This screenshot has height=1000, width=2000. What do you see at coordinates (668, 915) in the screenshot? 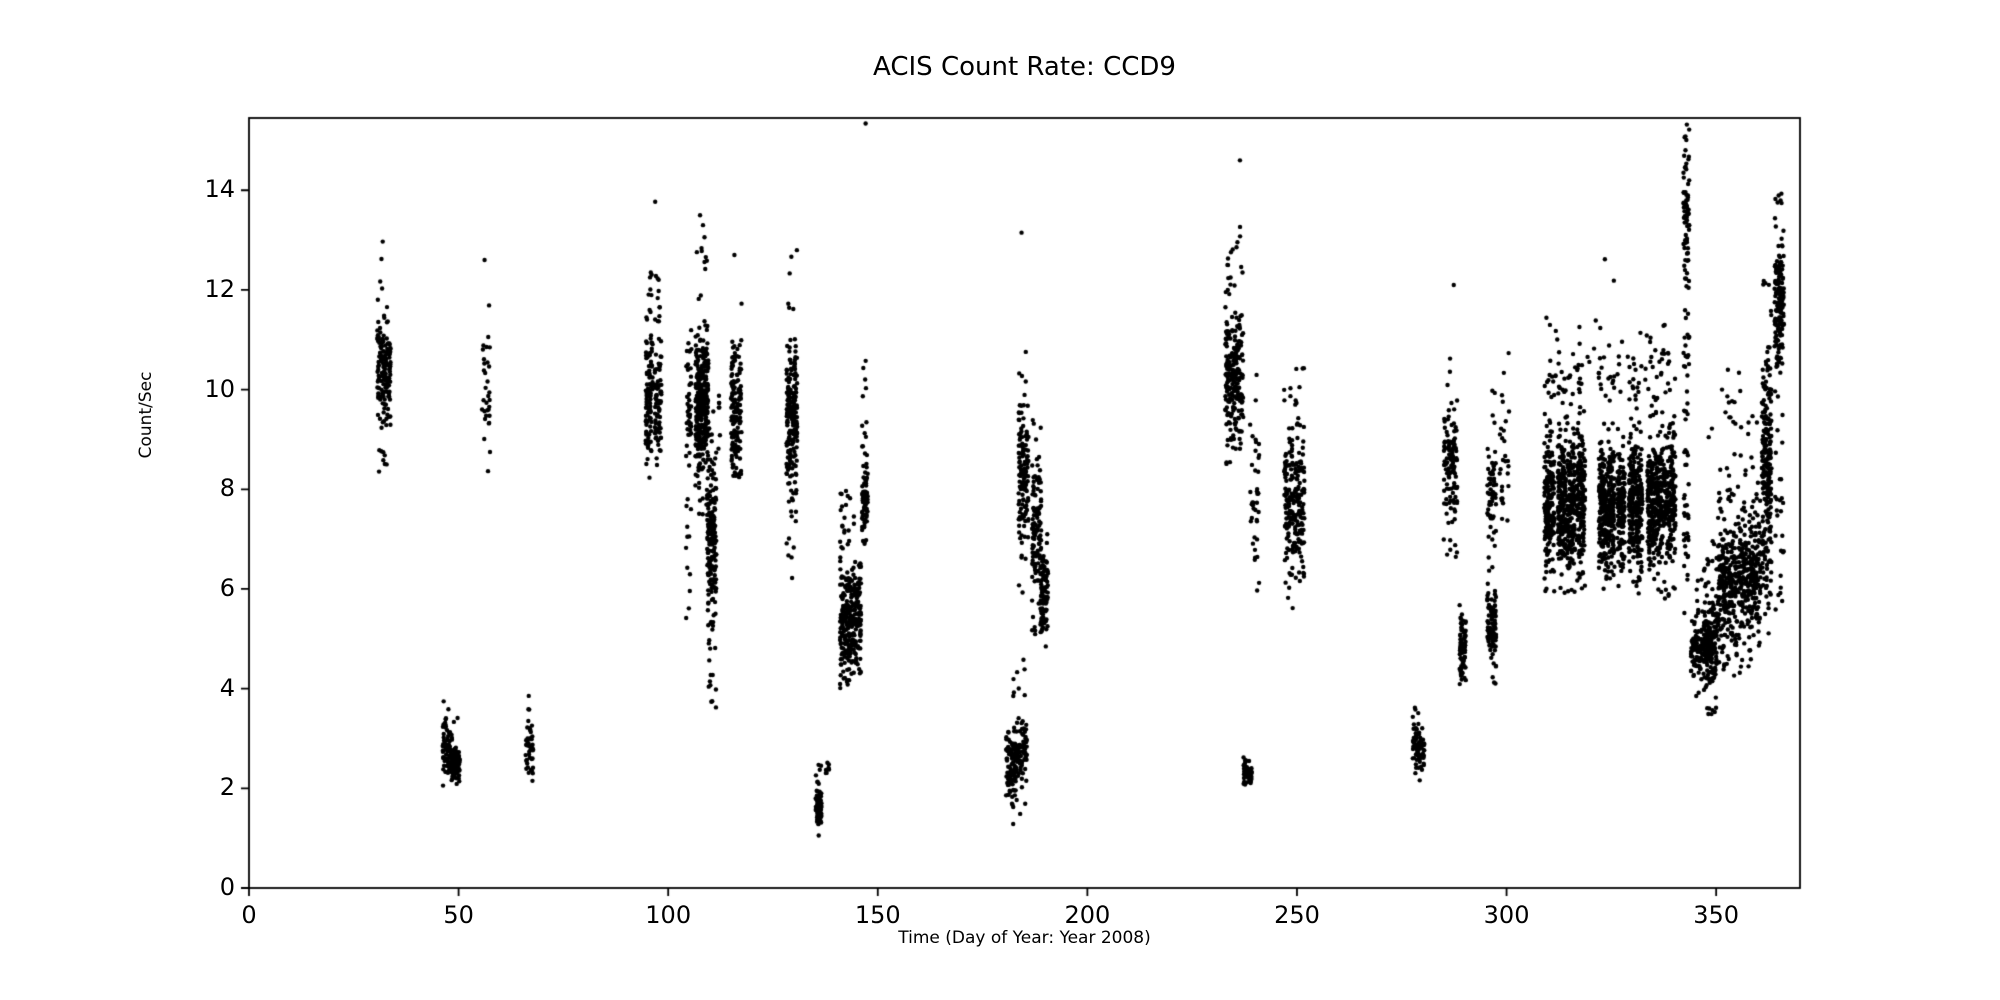
I see `x-tick-label: 100` at bounding box center [668, 915].